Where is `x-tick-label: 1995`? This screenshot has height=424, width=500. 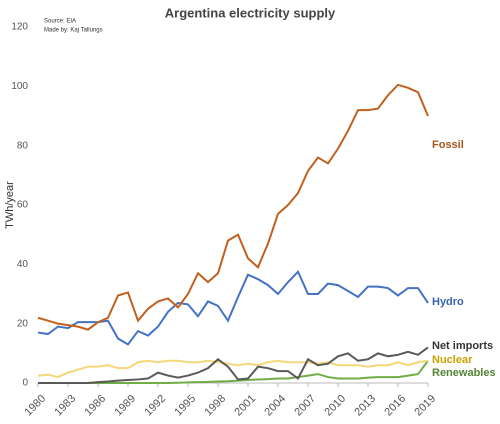 x-tick-label: 1995 is located at coordinates (185, 406).